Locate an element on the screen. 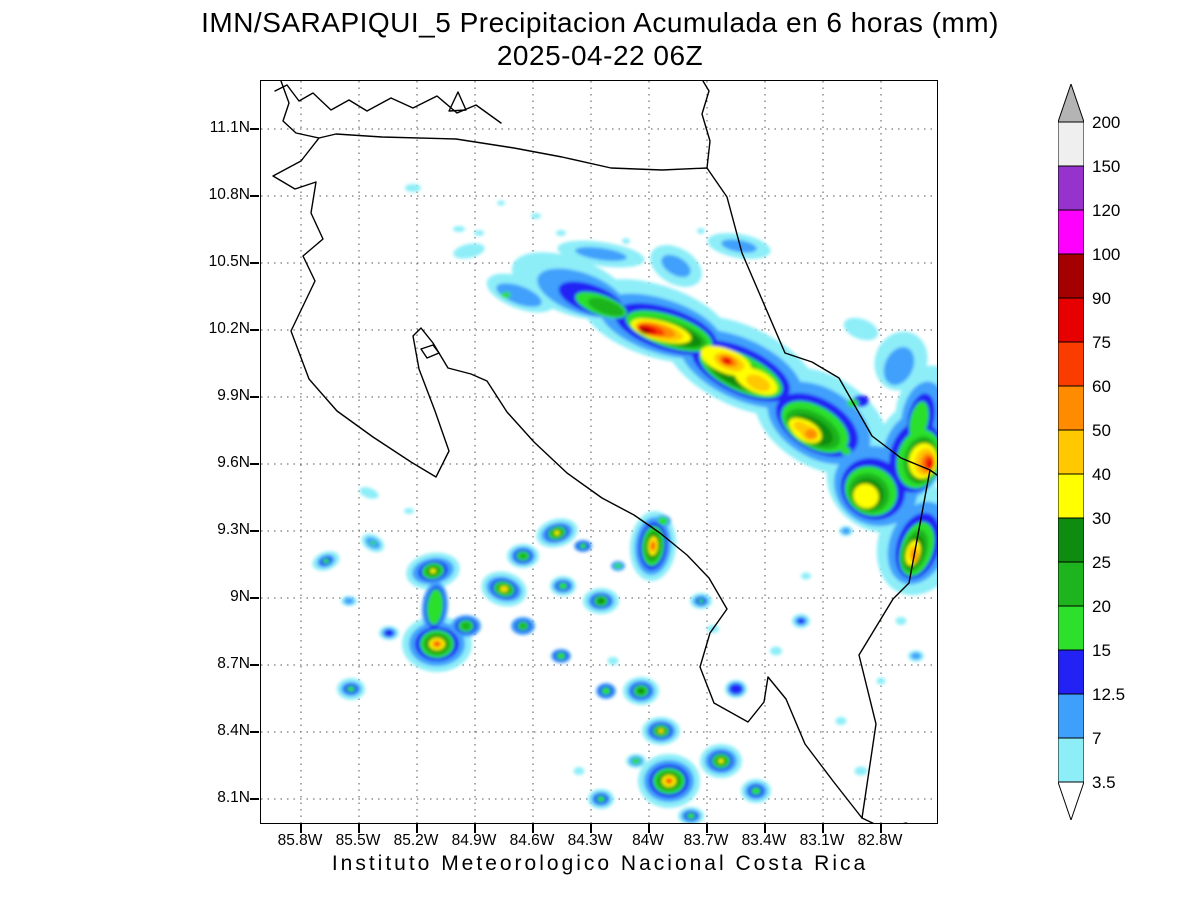  nicaragua-pacific-coast is located at coordinates (300, 110).